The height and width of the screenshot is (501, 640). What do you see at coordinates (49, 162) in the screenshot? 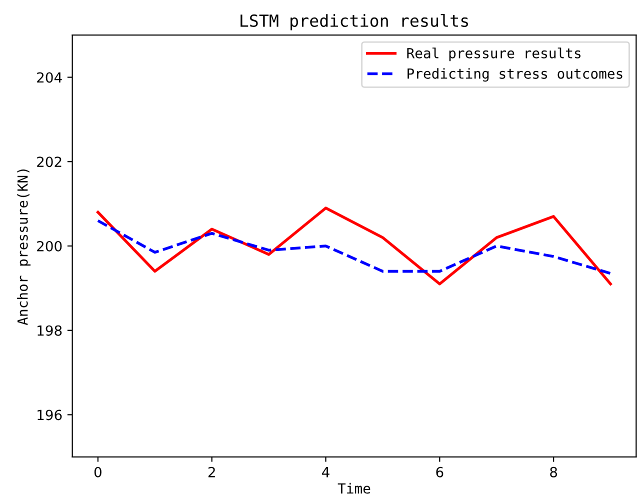
I see `y-tick-label: 202` at bounding box center [49, 162].